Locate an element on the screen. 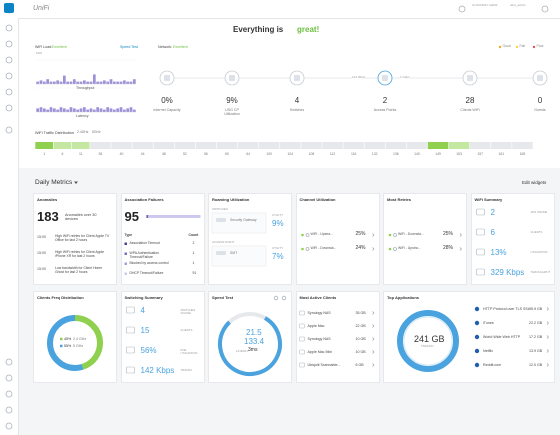 The image size is (560, 435). summary-label: UTILIZATION is located at coordinates (539, 252).